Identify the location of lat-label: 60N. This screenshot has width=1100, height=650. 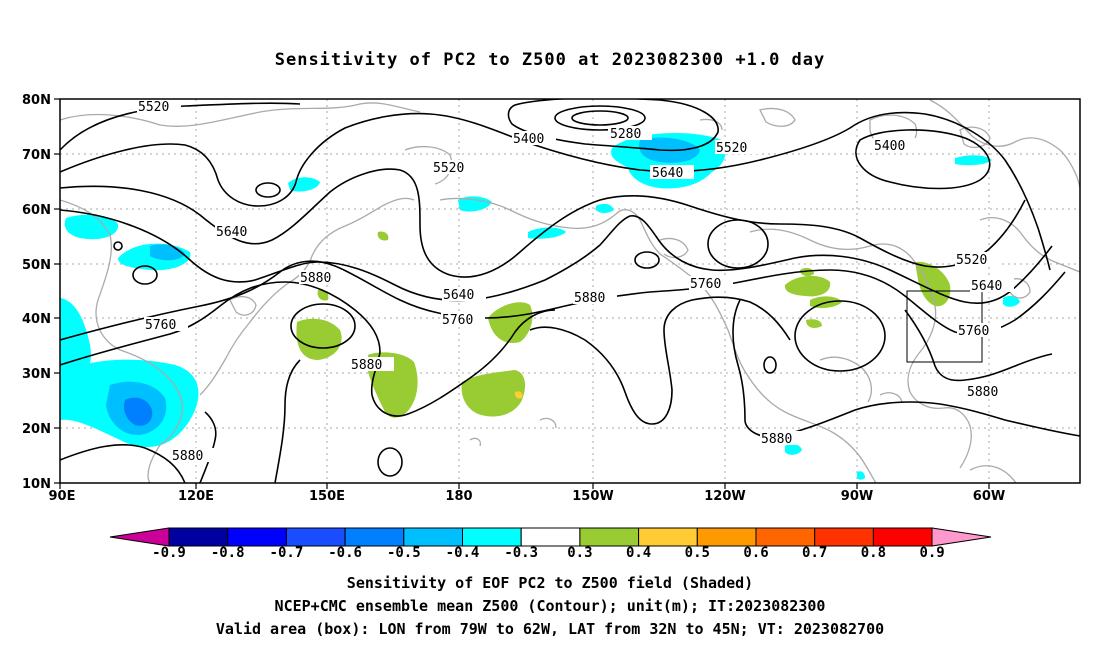
(36, 210).